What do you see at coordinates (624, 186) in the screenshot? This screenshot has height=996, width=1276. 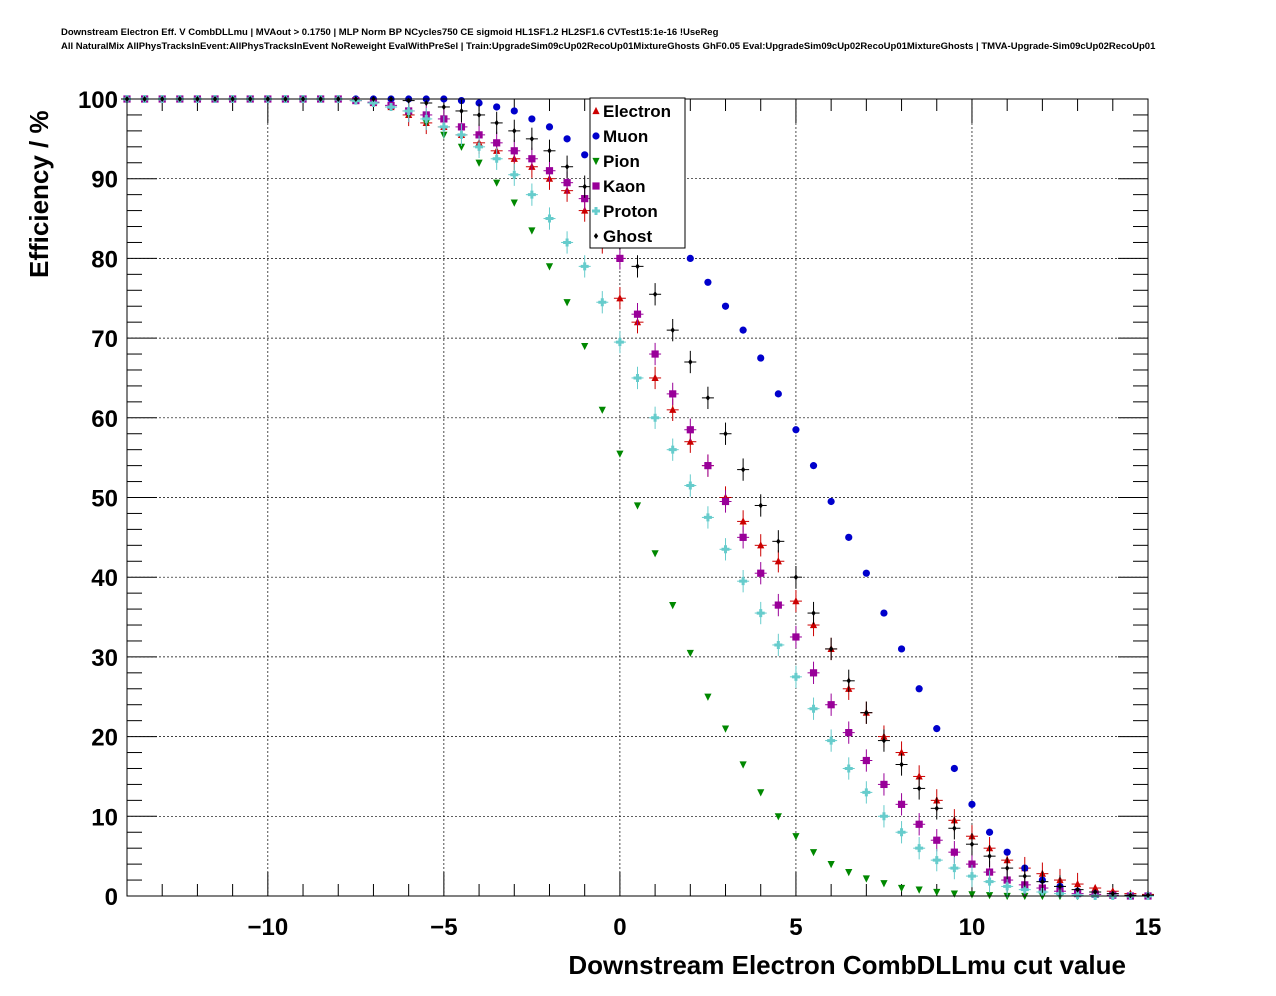 I see `legend-label-kaon: Kaon` at bounding box center [624, 186].